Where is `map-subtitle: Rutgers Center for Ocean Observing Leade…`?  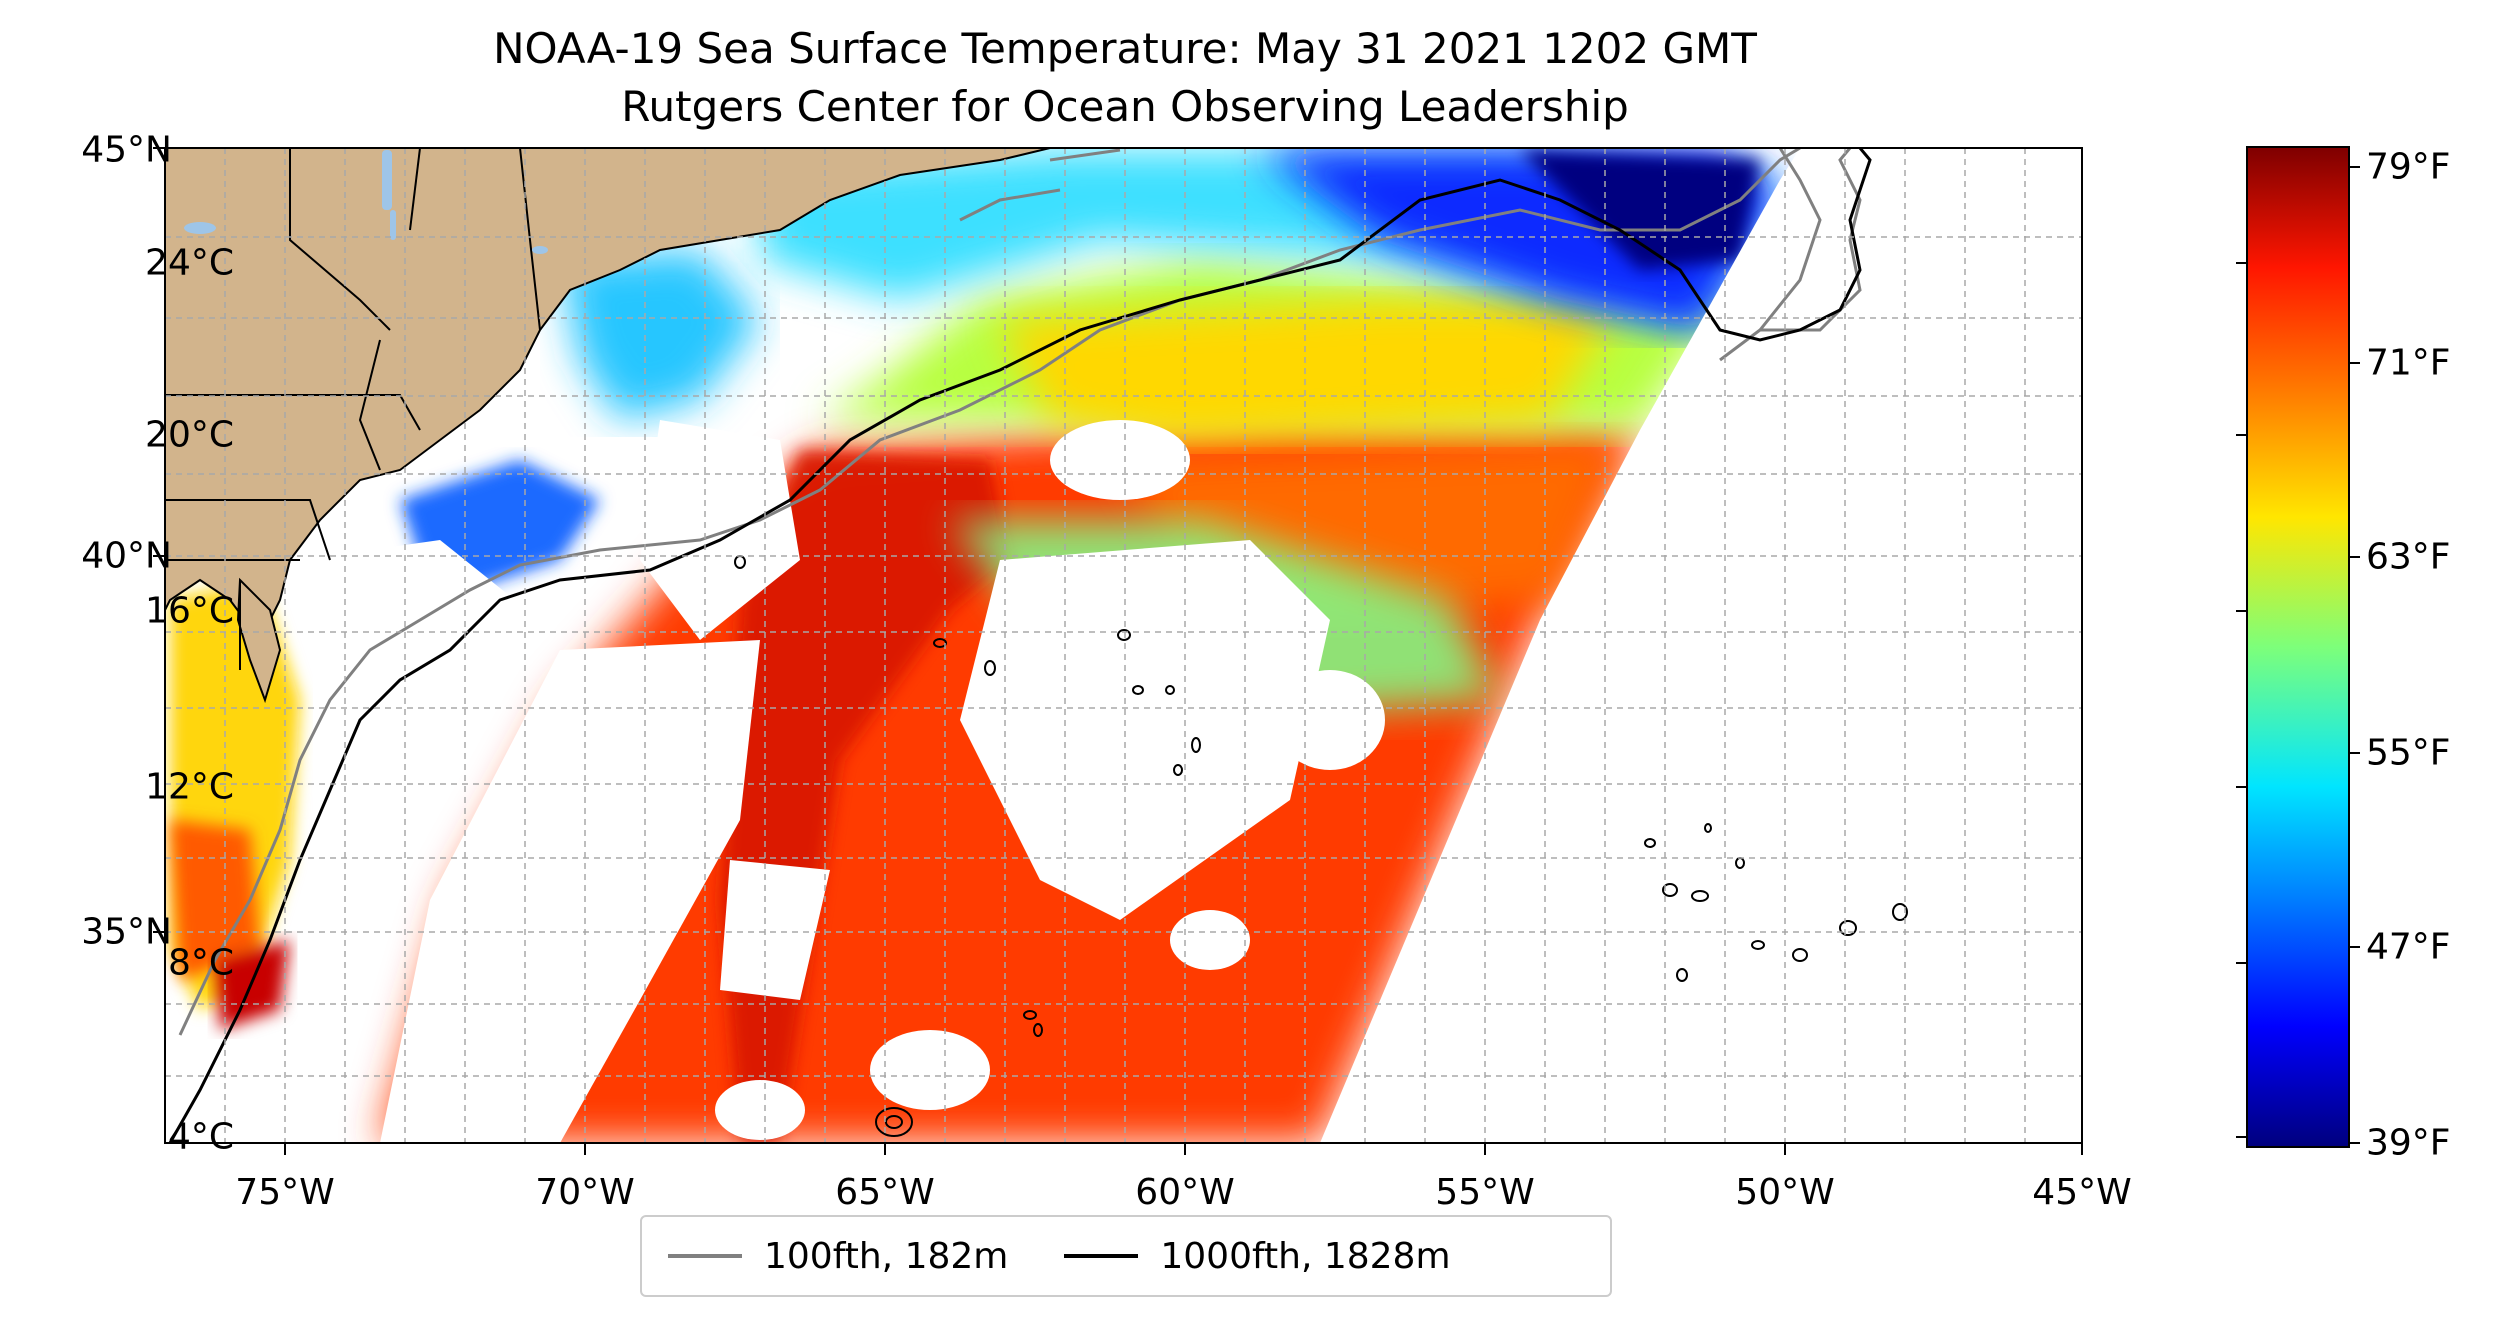 map-subtitle: Rutgers Center for Ocean Observing Leade… is located at coordinates (1125, 106).